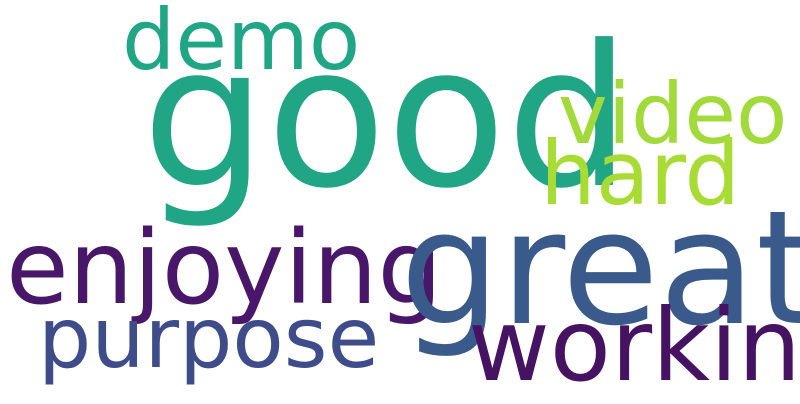 Image resolution: width=800 pixels, height=404 pixels. Describe the element at coordinates (640, 173) in the screenshot. I see `word-hard: hard` at that location.